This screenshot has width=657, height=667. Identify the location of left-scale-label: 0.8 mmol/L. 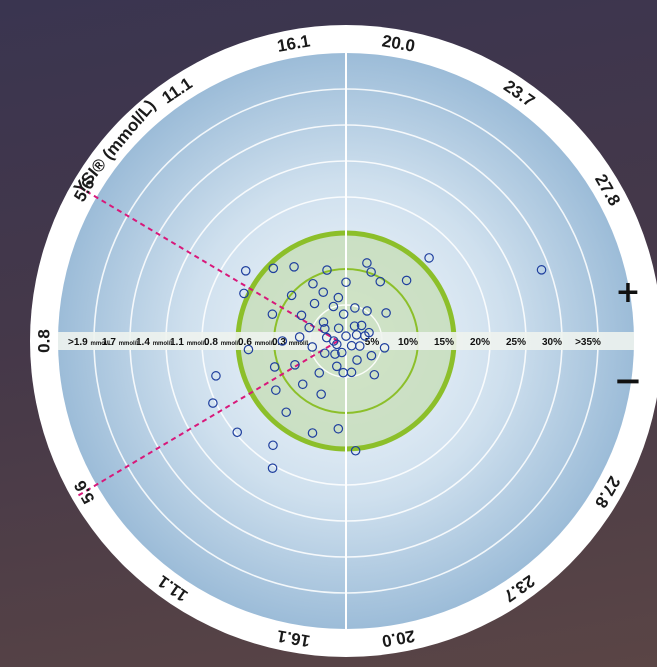
(223, 342).